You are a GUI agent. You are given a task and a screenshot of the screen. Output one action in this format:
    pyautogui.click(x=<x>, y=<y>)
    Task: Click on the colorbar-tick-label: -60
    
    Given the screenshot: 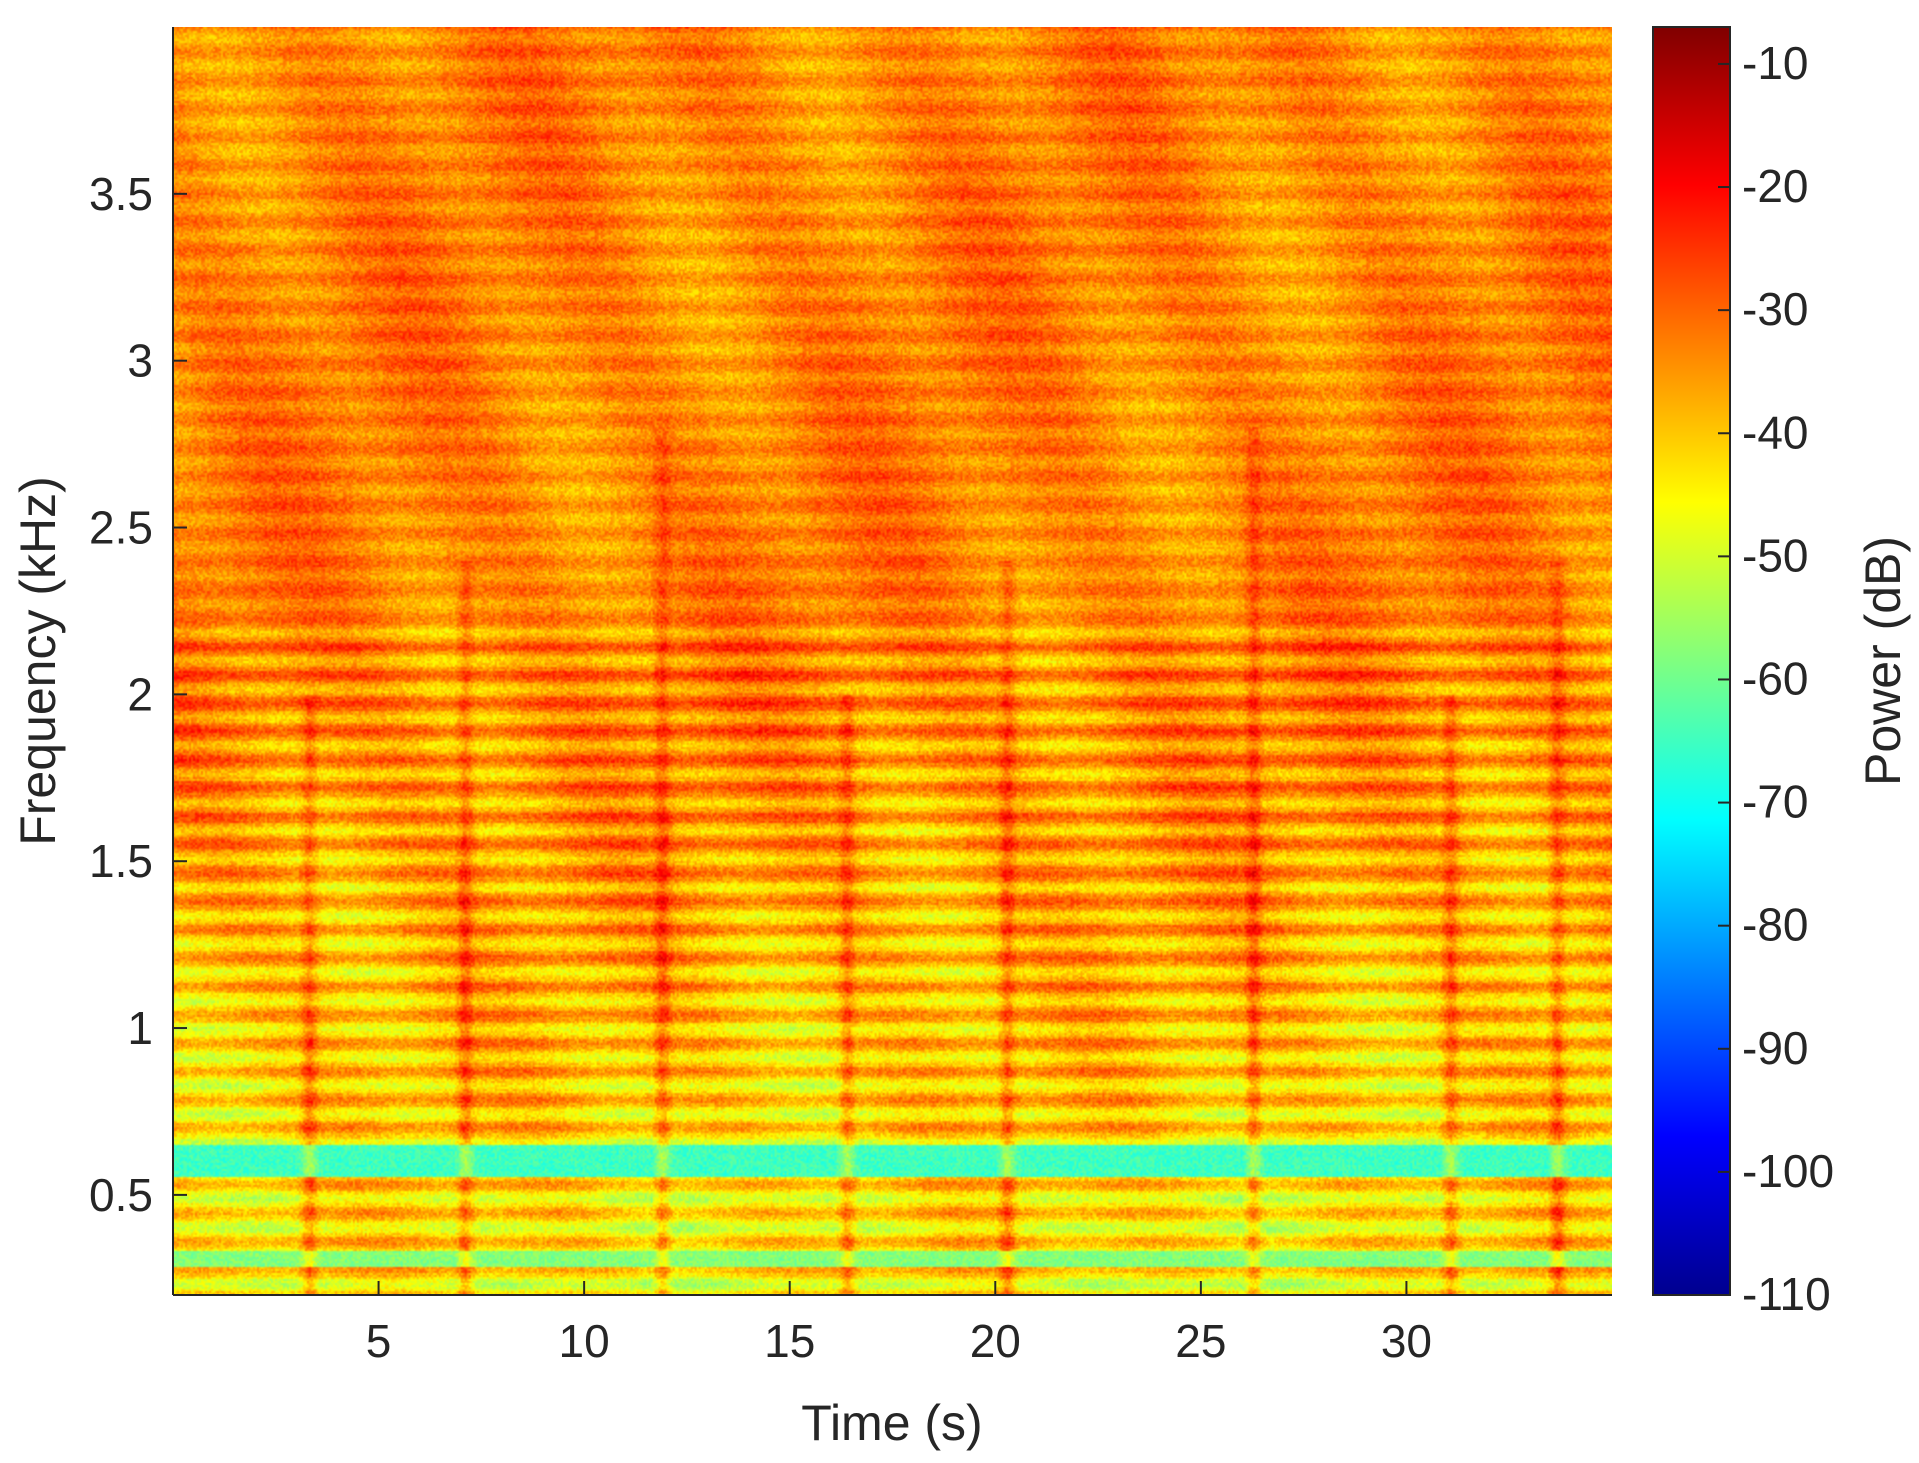 What is the action you would take?
    pyautogui.click(x=1775, y=678)
    